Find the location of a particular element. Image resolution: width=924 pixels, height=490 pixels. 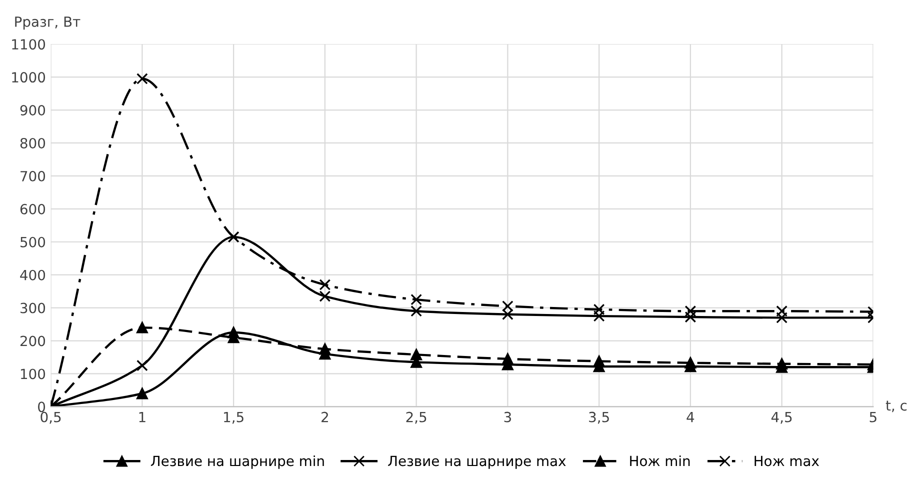

y-tick-label: 300 is located at coordinates (33, 308).